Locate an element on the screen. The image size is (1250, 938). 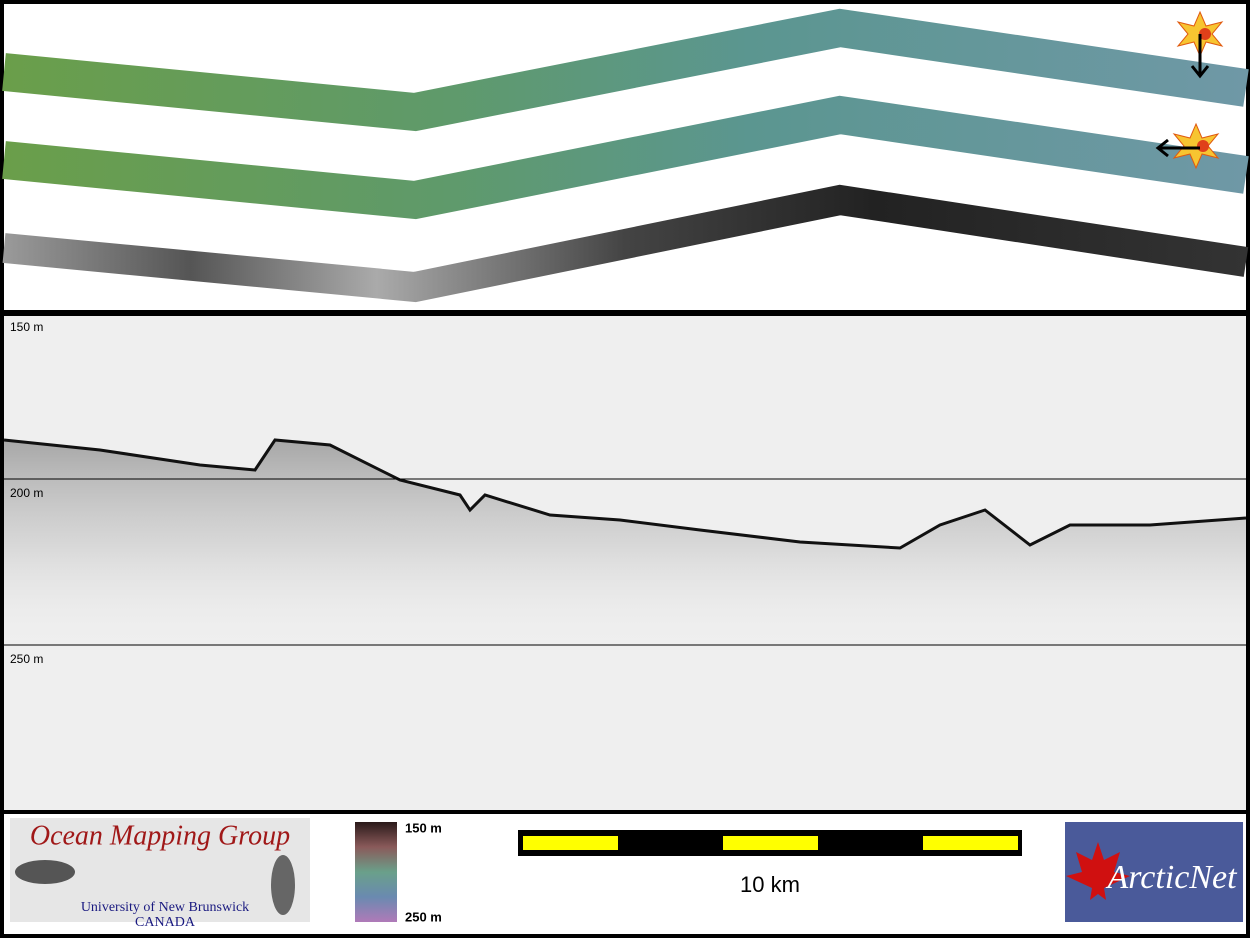
logo-title: Ocean Mapping Group is located at coordinates (160, 835).